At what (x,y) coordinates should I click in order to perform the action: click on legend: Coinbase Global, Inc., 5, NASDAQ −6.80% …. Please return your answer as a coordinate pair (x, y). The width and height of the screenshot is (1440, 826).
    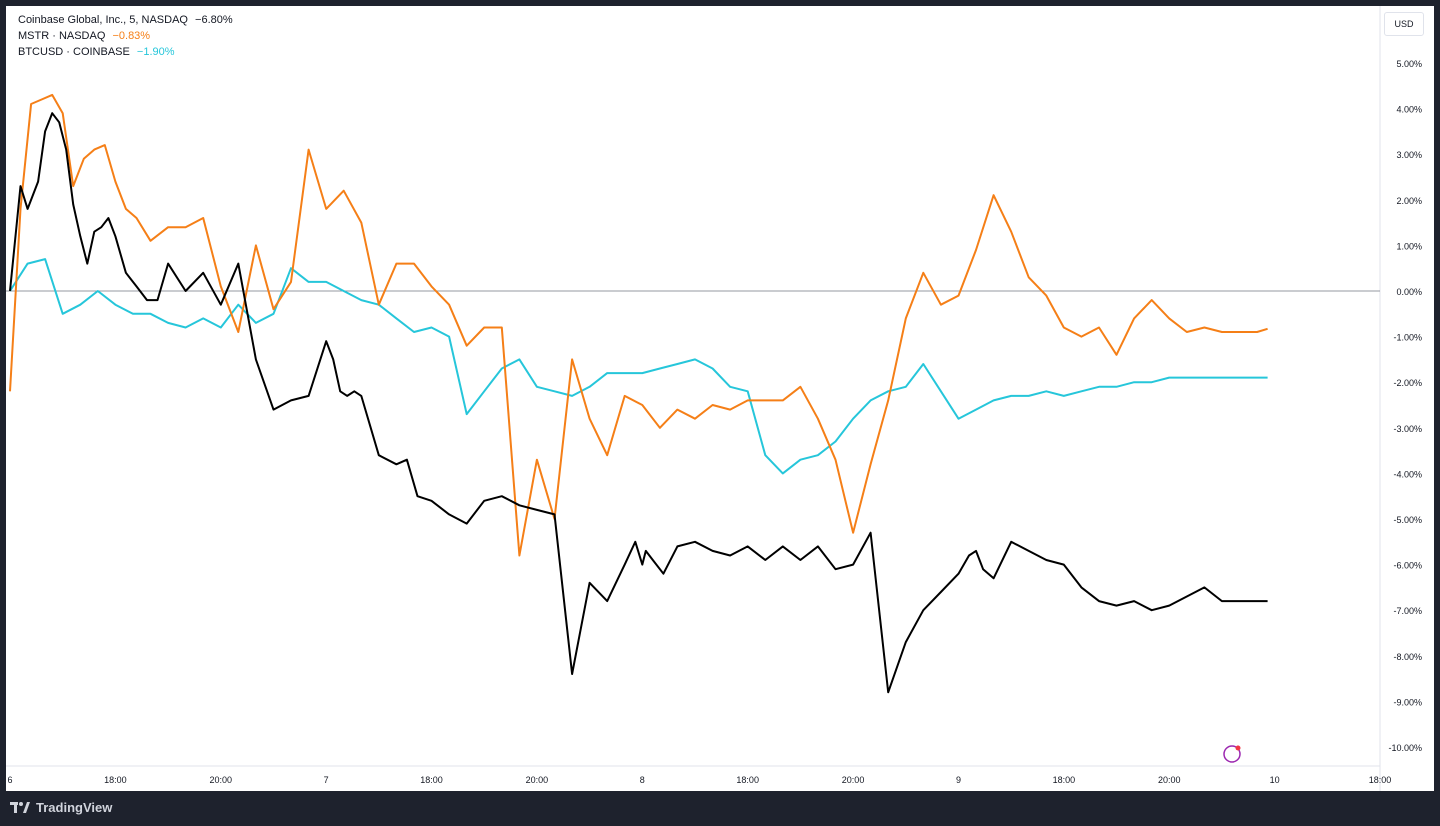
    Looking at the image, I should click on (125, 36).